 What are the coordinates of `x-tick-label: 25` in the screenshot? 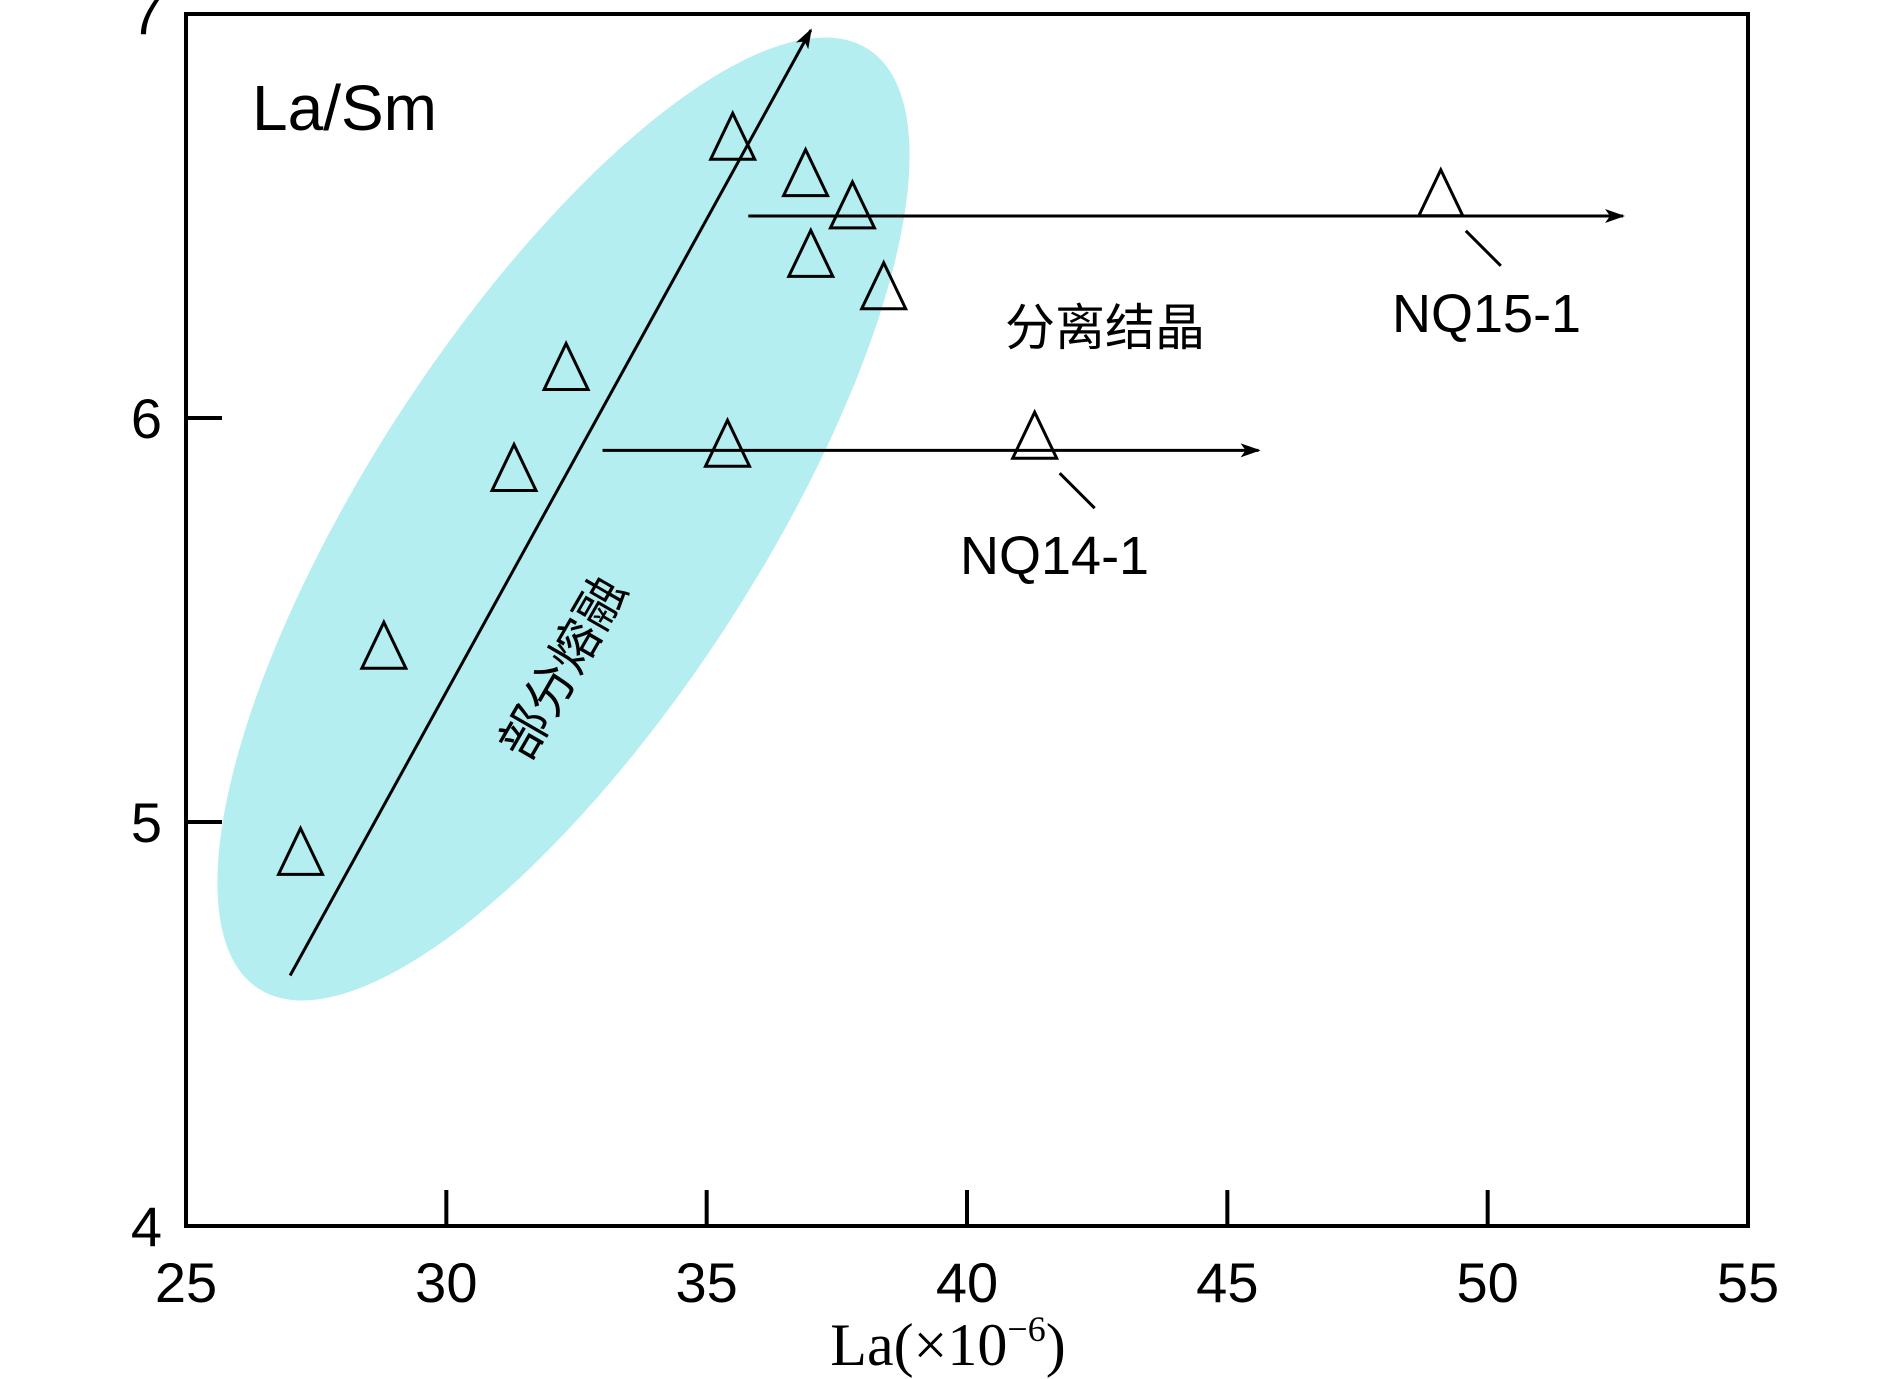 It's located at (186, 1282).